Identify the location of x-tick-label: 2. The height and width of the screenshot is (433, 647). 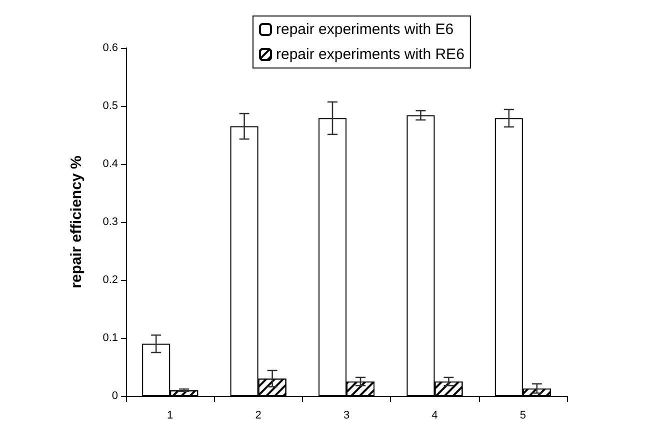
(258, 416).